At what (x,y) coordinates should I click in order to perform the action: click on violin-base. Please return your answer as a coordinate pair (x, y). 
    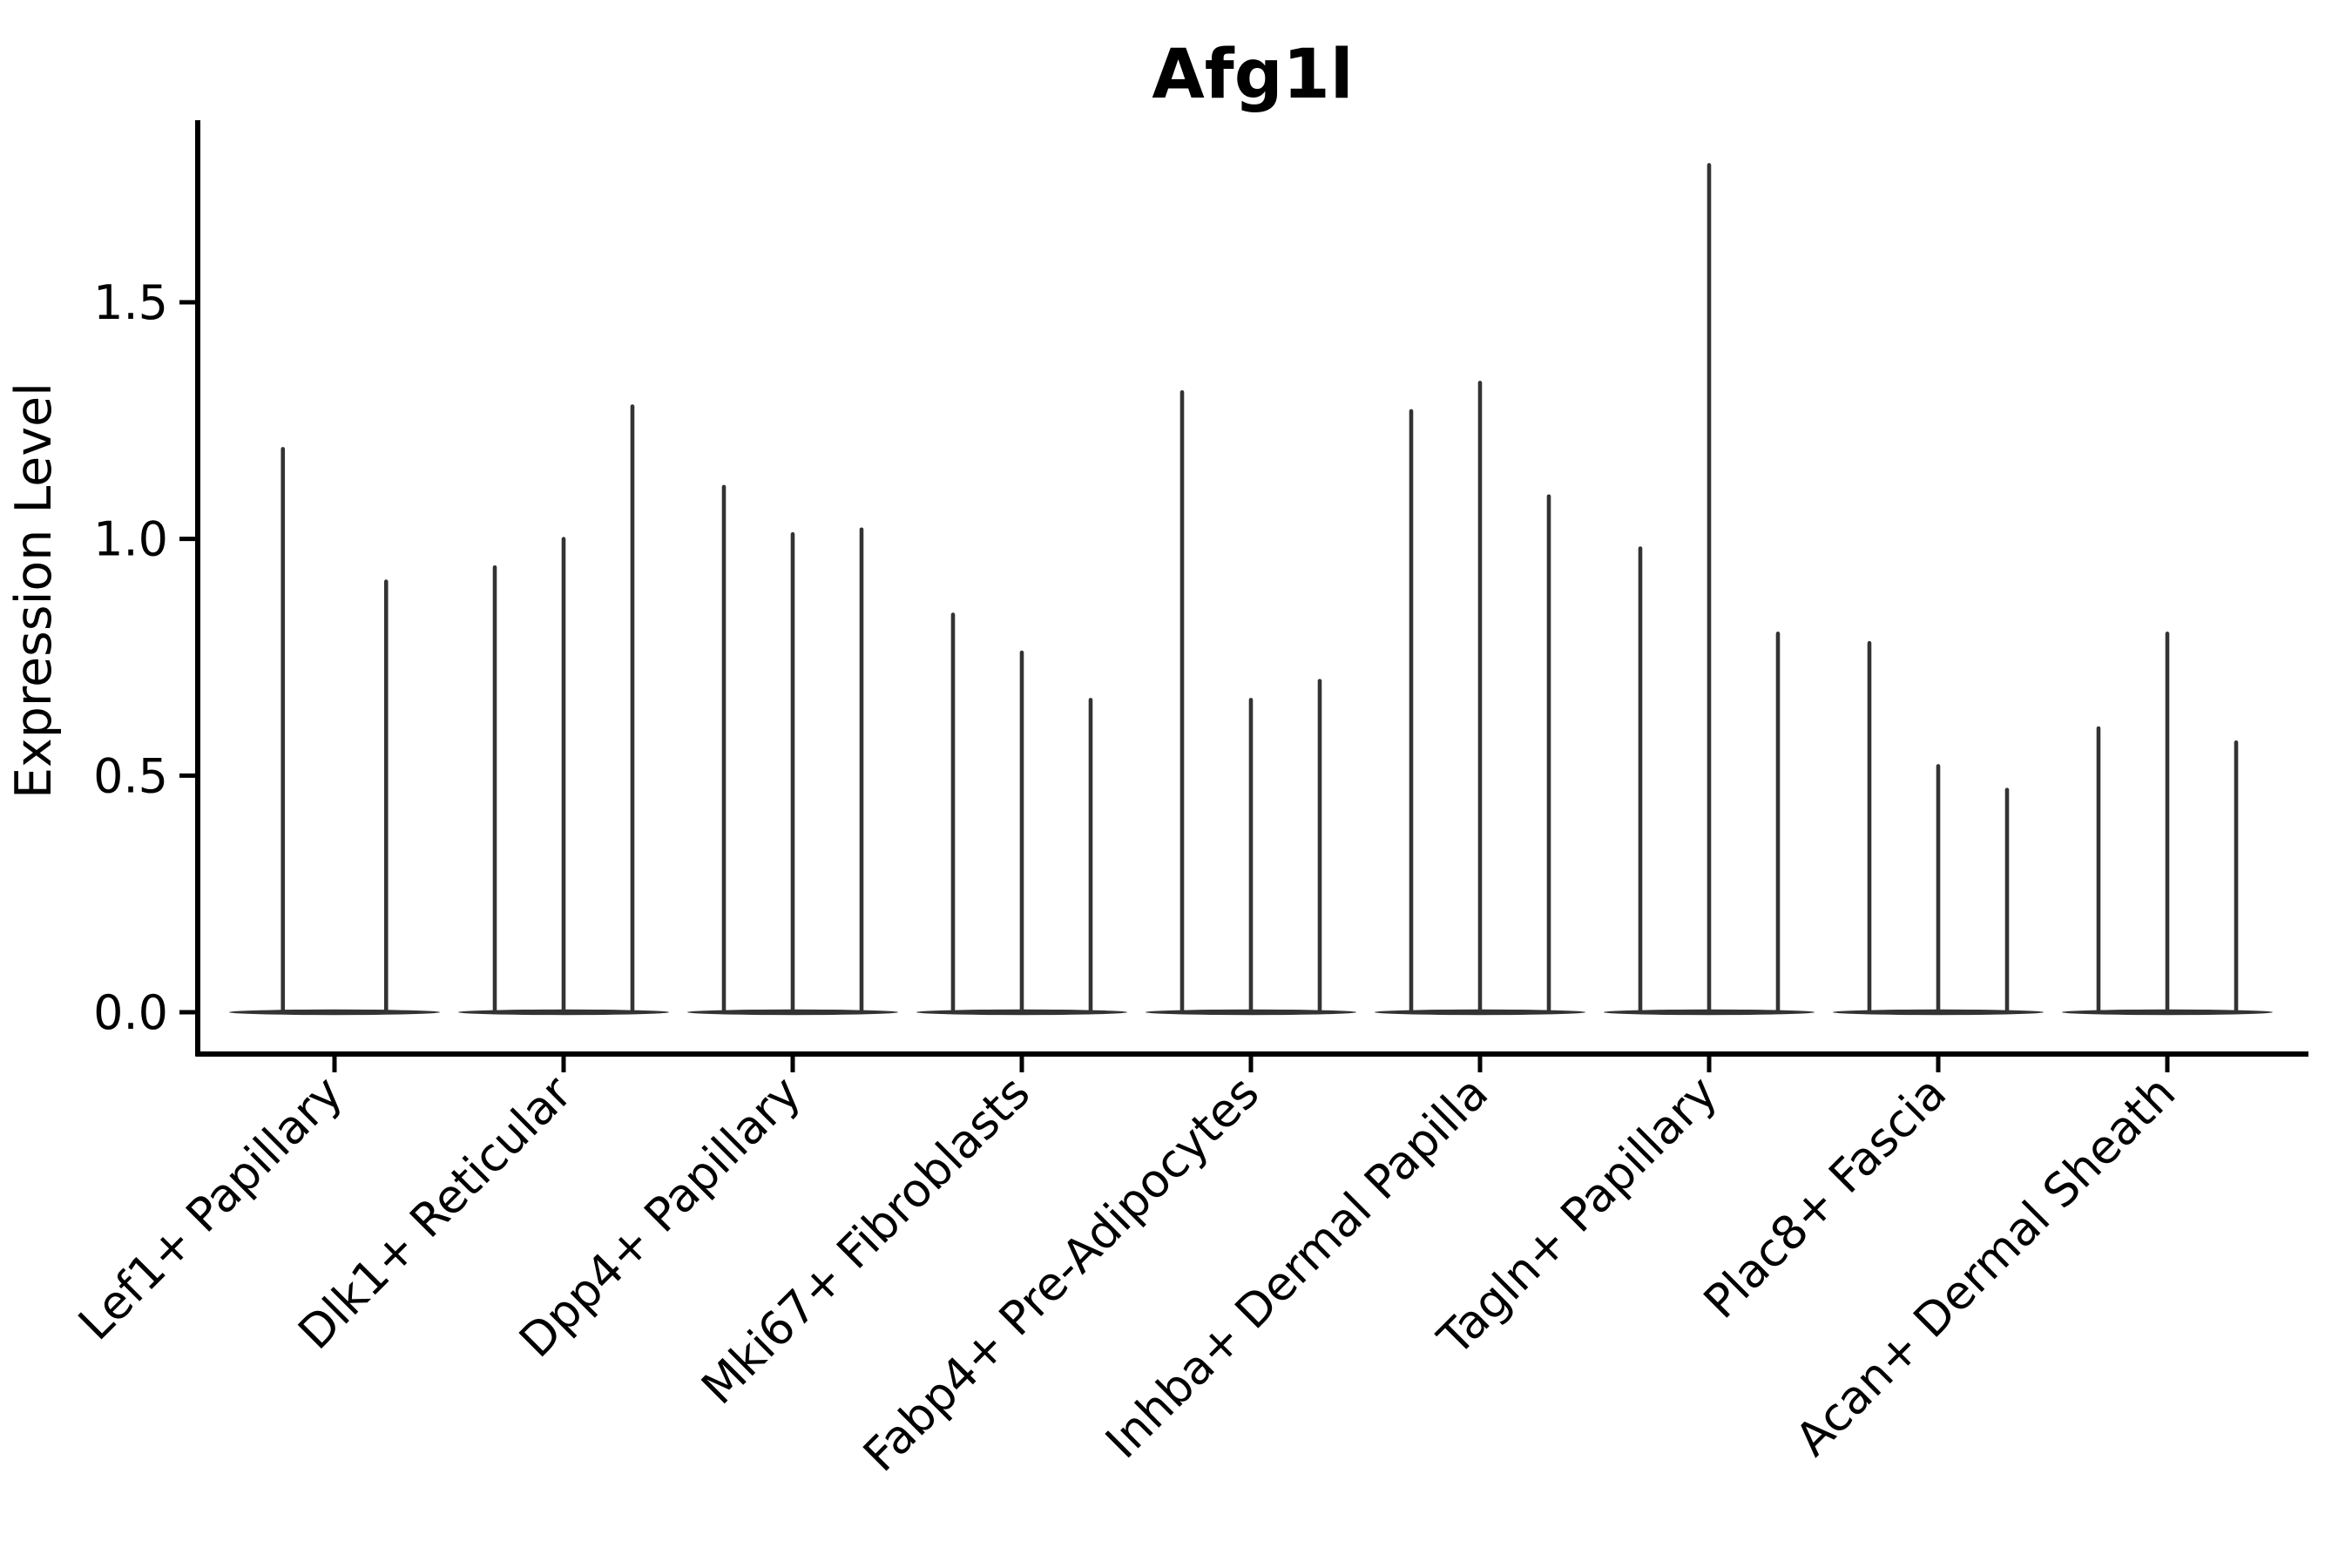
    Looking at the image, I should click on (334, 1013).